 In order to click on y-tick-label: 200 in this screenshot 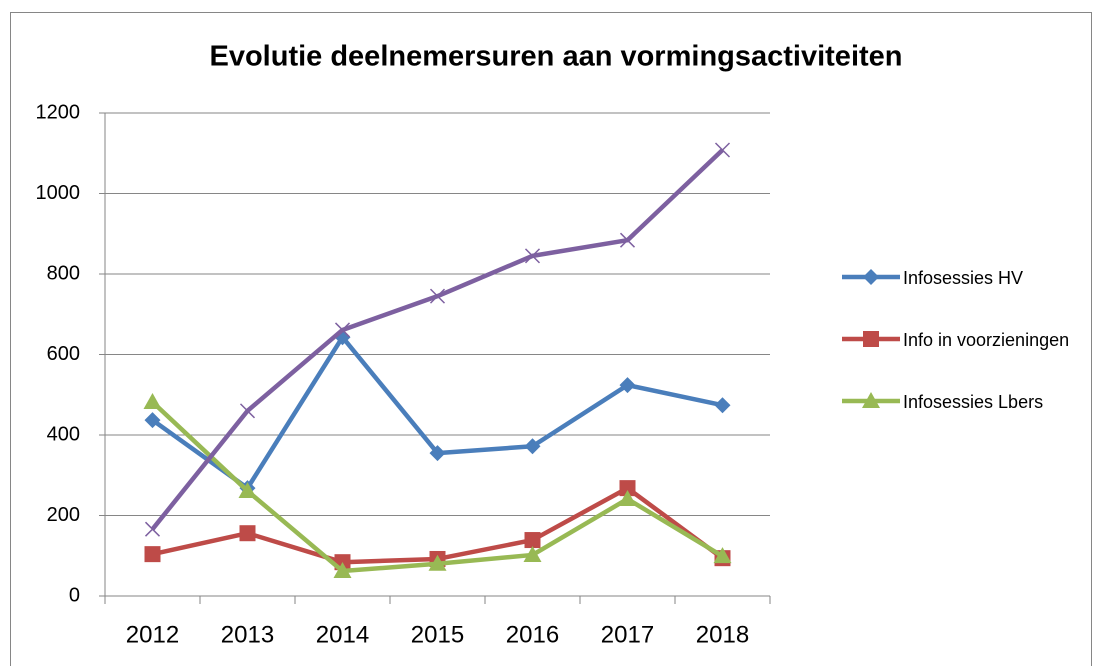, I will do `click(63, 515)`.